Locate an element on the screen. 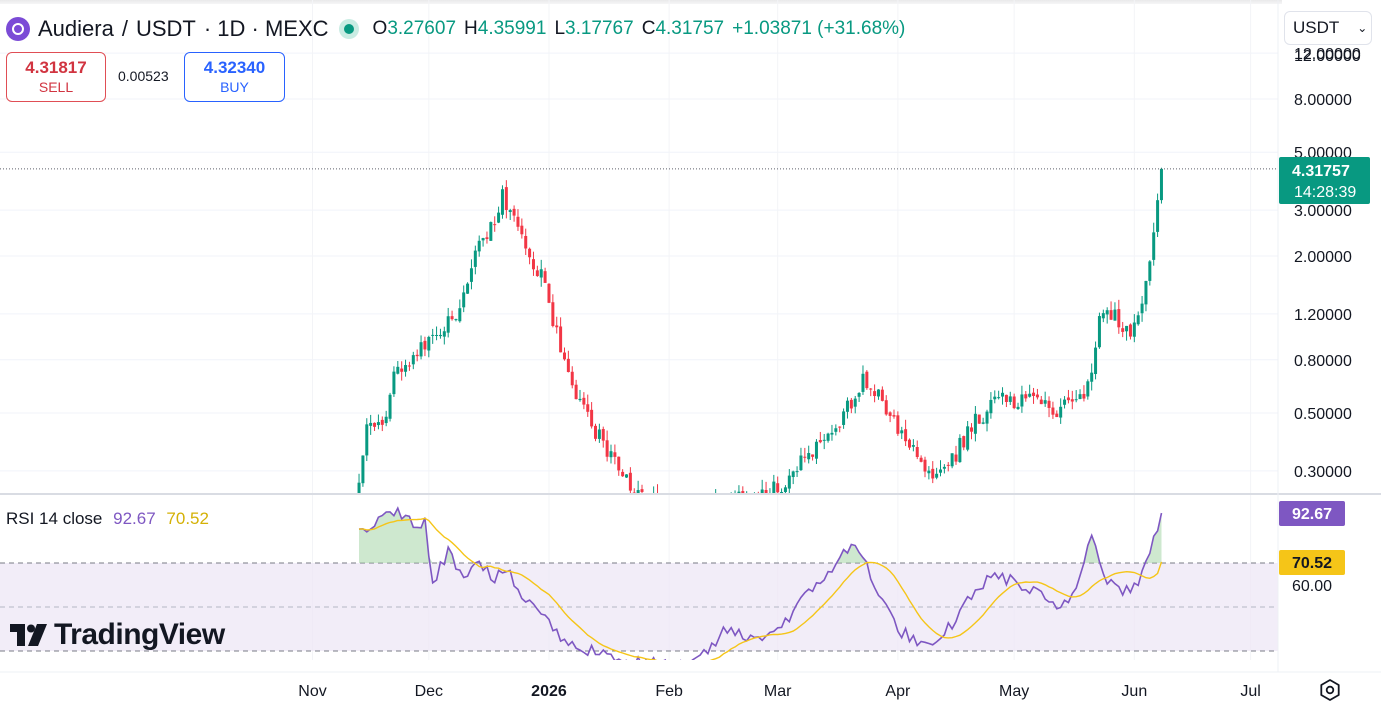  time-tick-label: Mar is located at coordinates (778, 691).